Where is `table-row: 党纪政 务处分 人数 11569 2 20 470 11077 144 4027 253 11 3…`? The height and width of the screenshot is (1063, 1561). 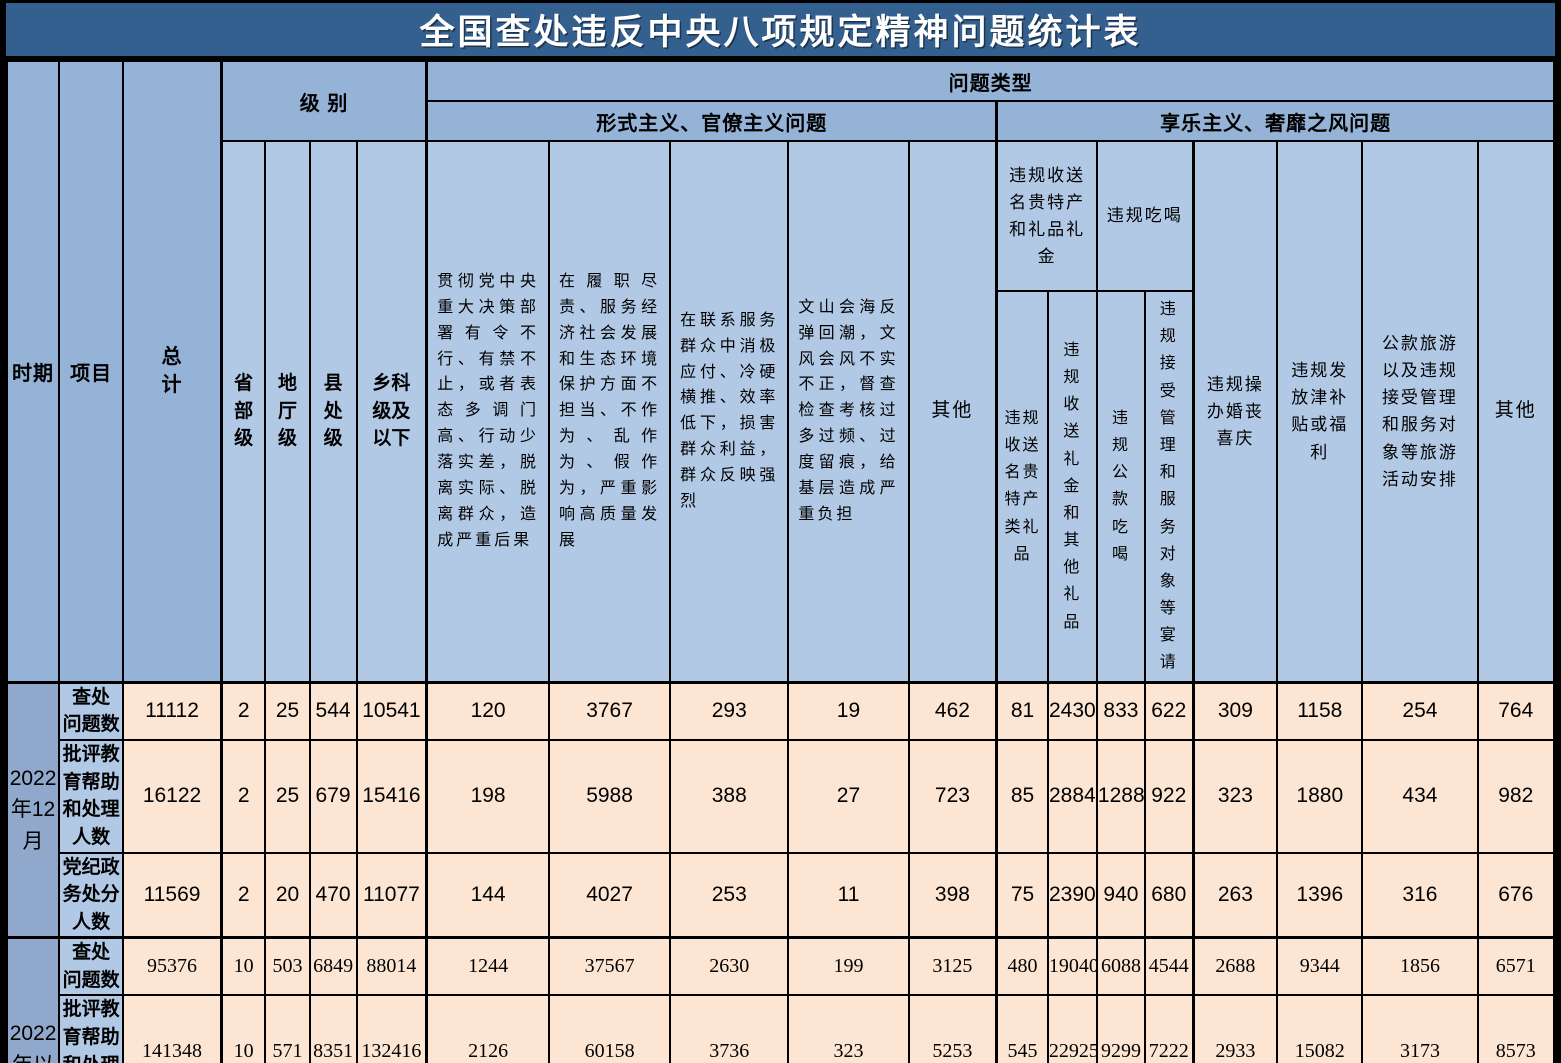 table-row: 党纪政 务处分 人数 11569 2 20 470 11077 144 4027 253 11 3… is located at coordinates (781, 895).